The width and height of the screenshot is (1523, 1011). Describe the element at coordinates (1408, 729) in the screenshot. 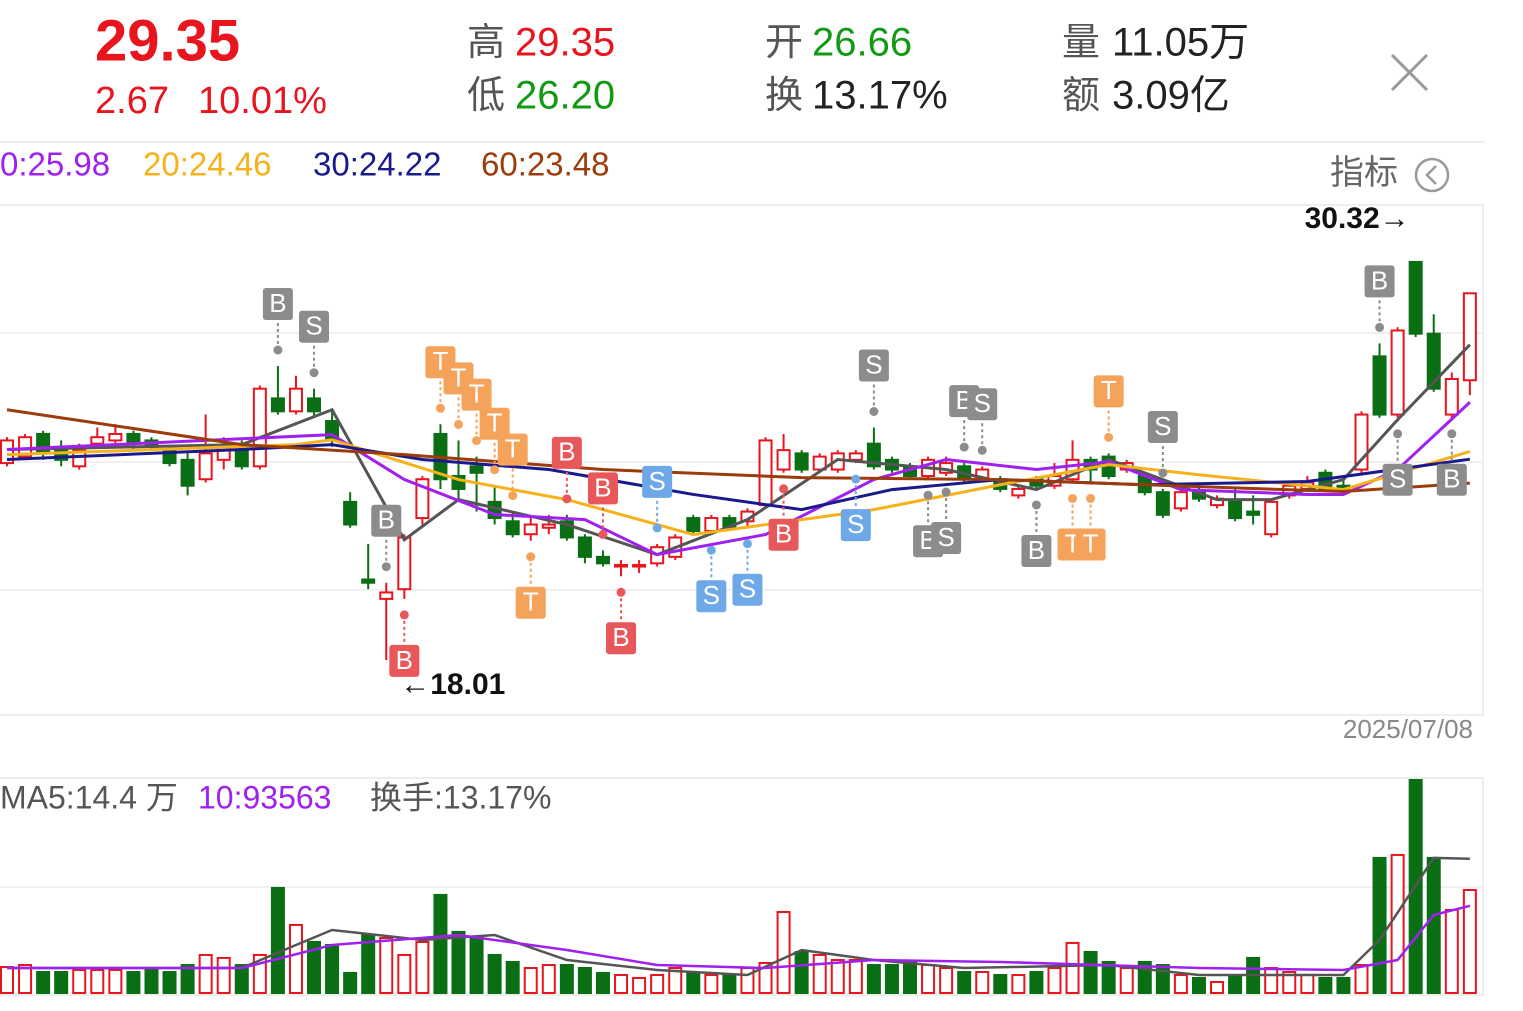

I see `date-label: 2025/07/08` at that location.